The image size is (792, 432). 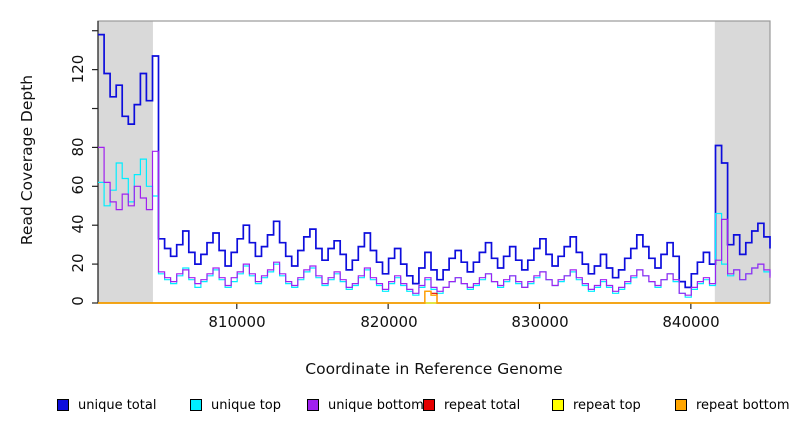 What do you see at coordinates (313, 405) in the screenshot?
I see `legend-swatch-unique-bottom` at bounding box center [313, 405].